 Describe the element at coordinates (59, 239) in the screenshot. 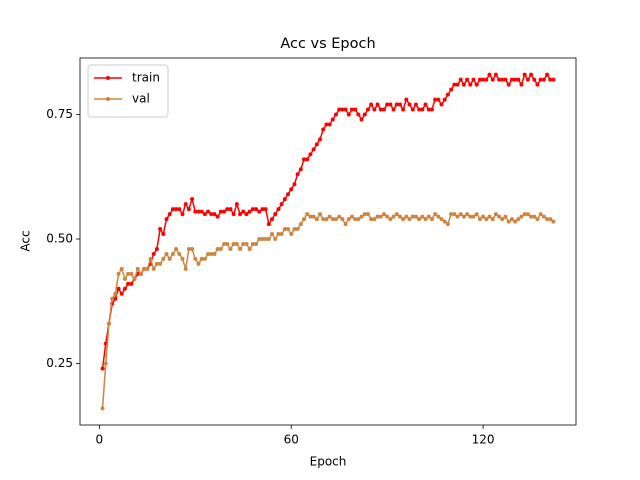

I see `y-tick-label: 0.50` at that location.